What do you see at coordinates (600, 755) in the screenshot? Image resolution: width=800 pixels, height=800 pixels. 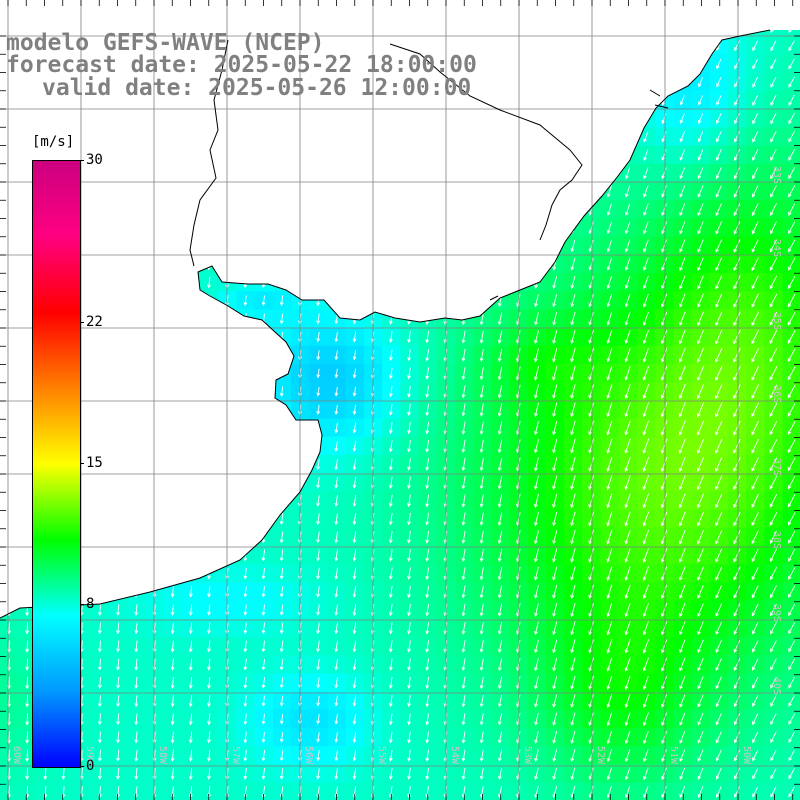 I see `longitude-label: 52W` at bounding box center [600, 755].